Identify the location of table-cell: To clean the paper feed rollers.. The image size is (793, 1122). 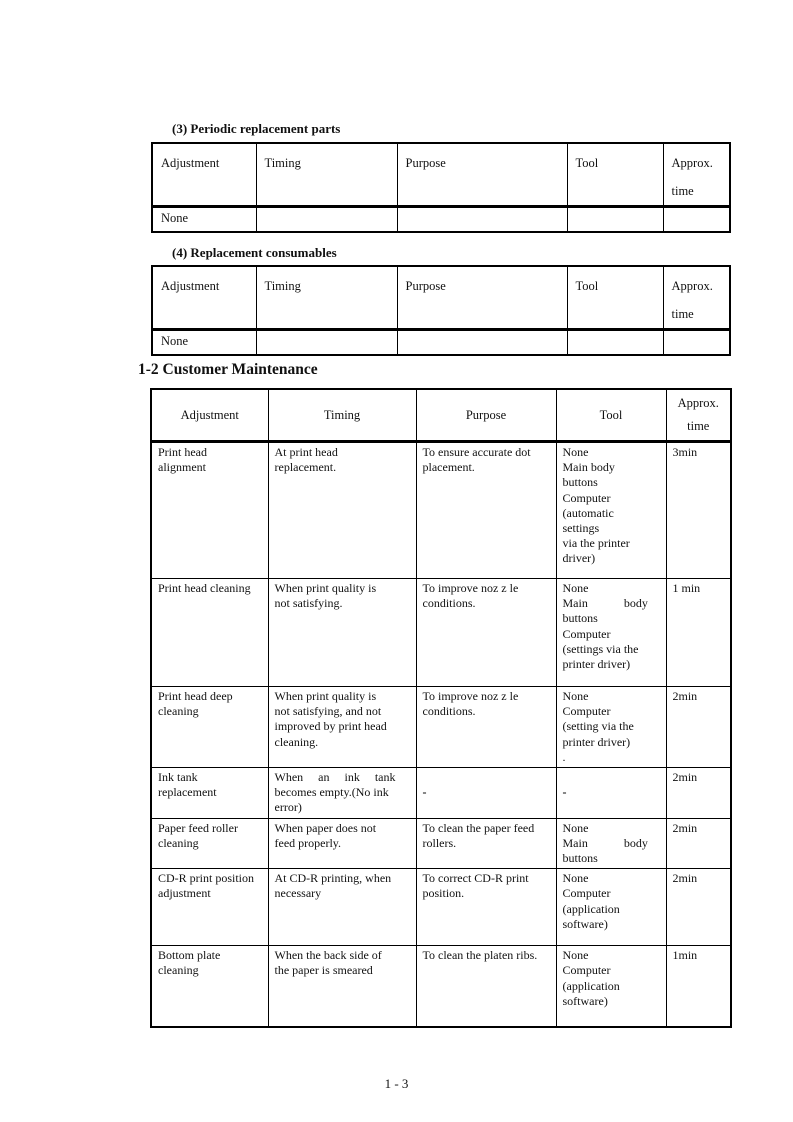
(486, 843).